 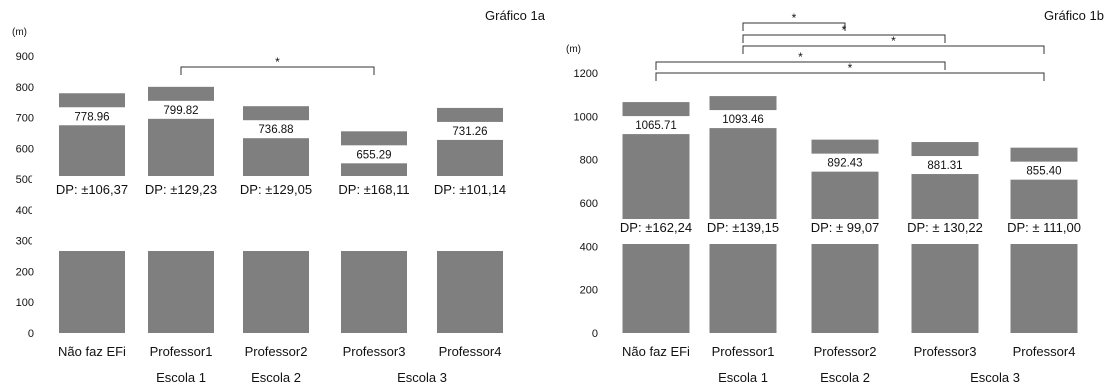 What do you see at coordinates (470, 189) in the screenshot?
I see `chart1a-sd-label: DP: ±101,14` at bounding box center [470, 189].